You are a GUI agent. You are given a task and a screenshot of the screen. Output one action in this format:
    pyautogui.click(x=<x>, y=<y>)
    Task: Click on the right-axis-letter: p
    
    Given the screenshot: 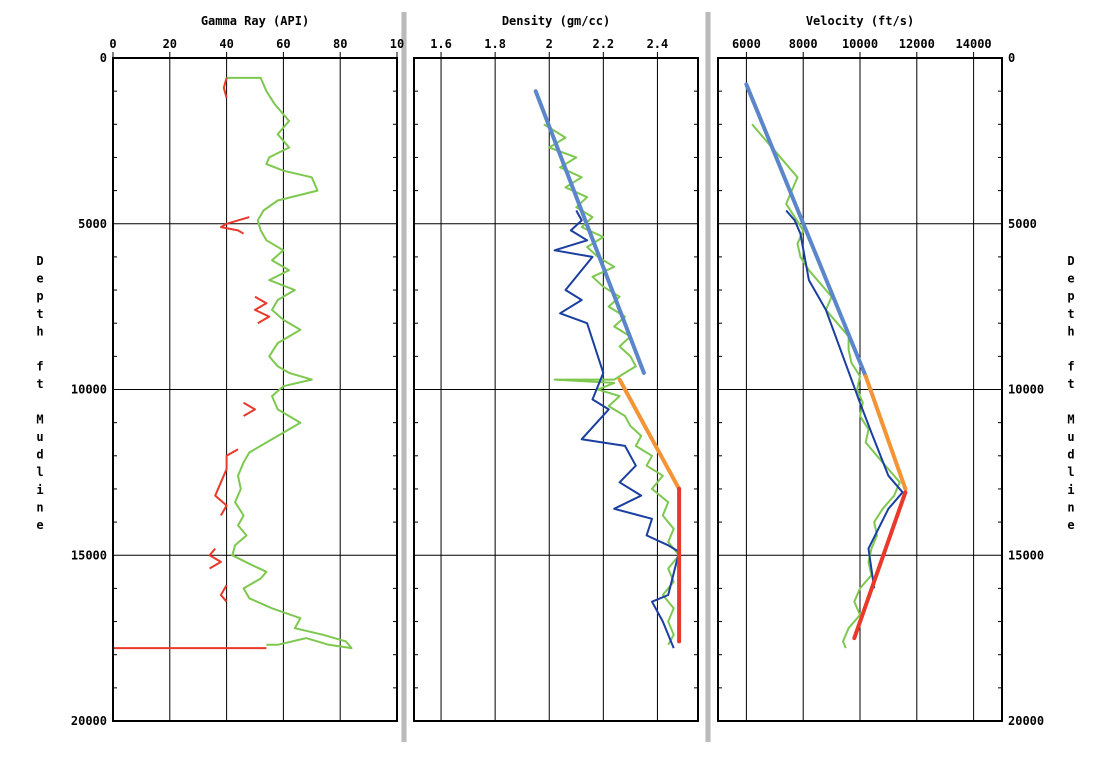 What is the action you would take?
    pyautogui.click(x=1070, y=296)
    